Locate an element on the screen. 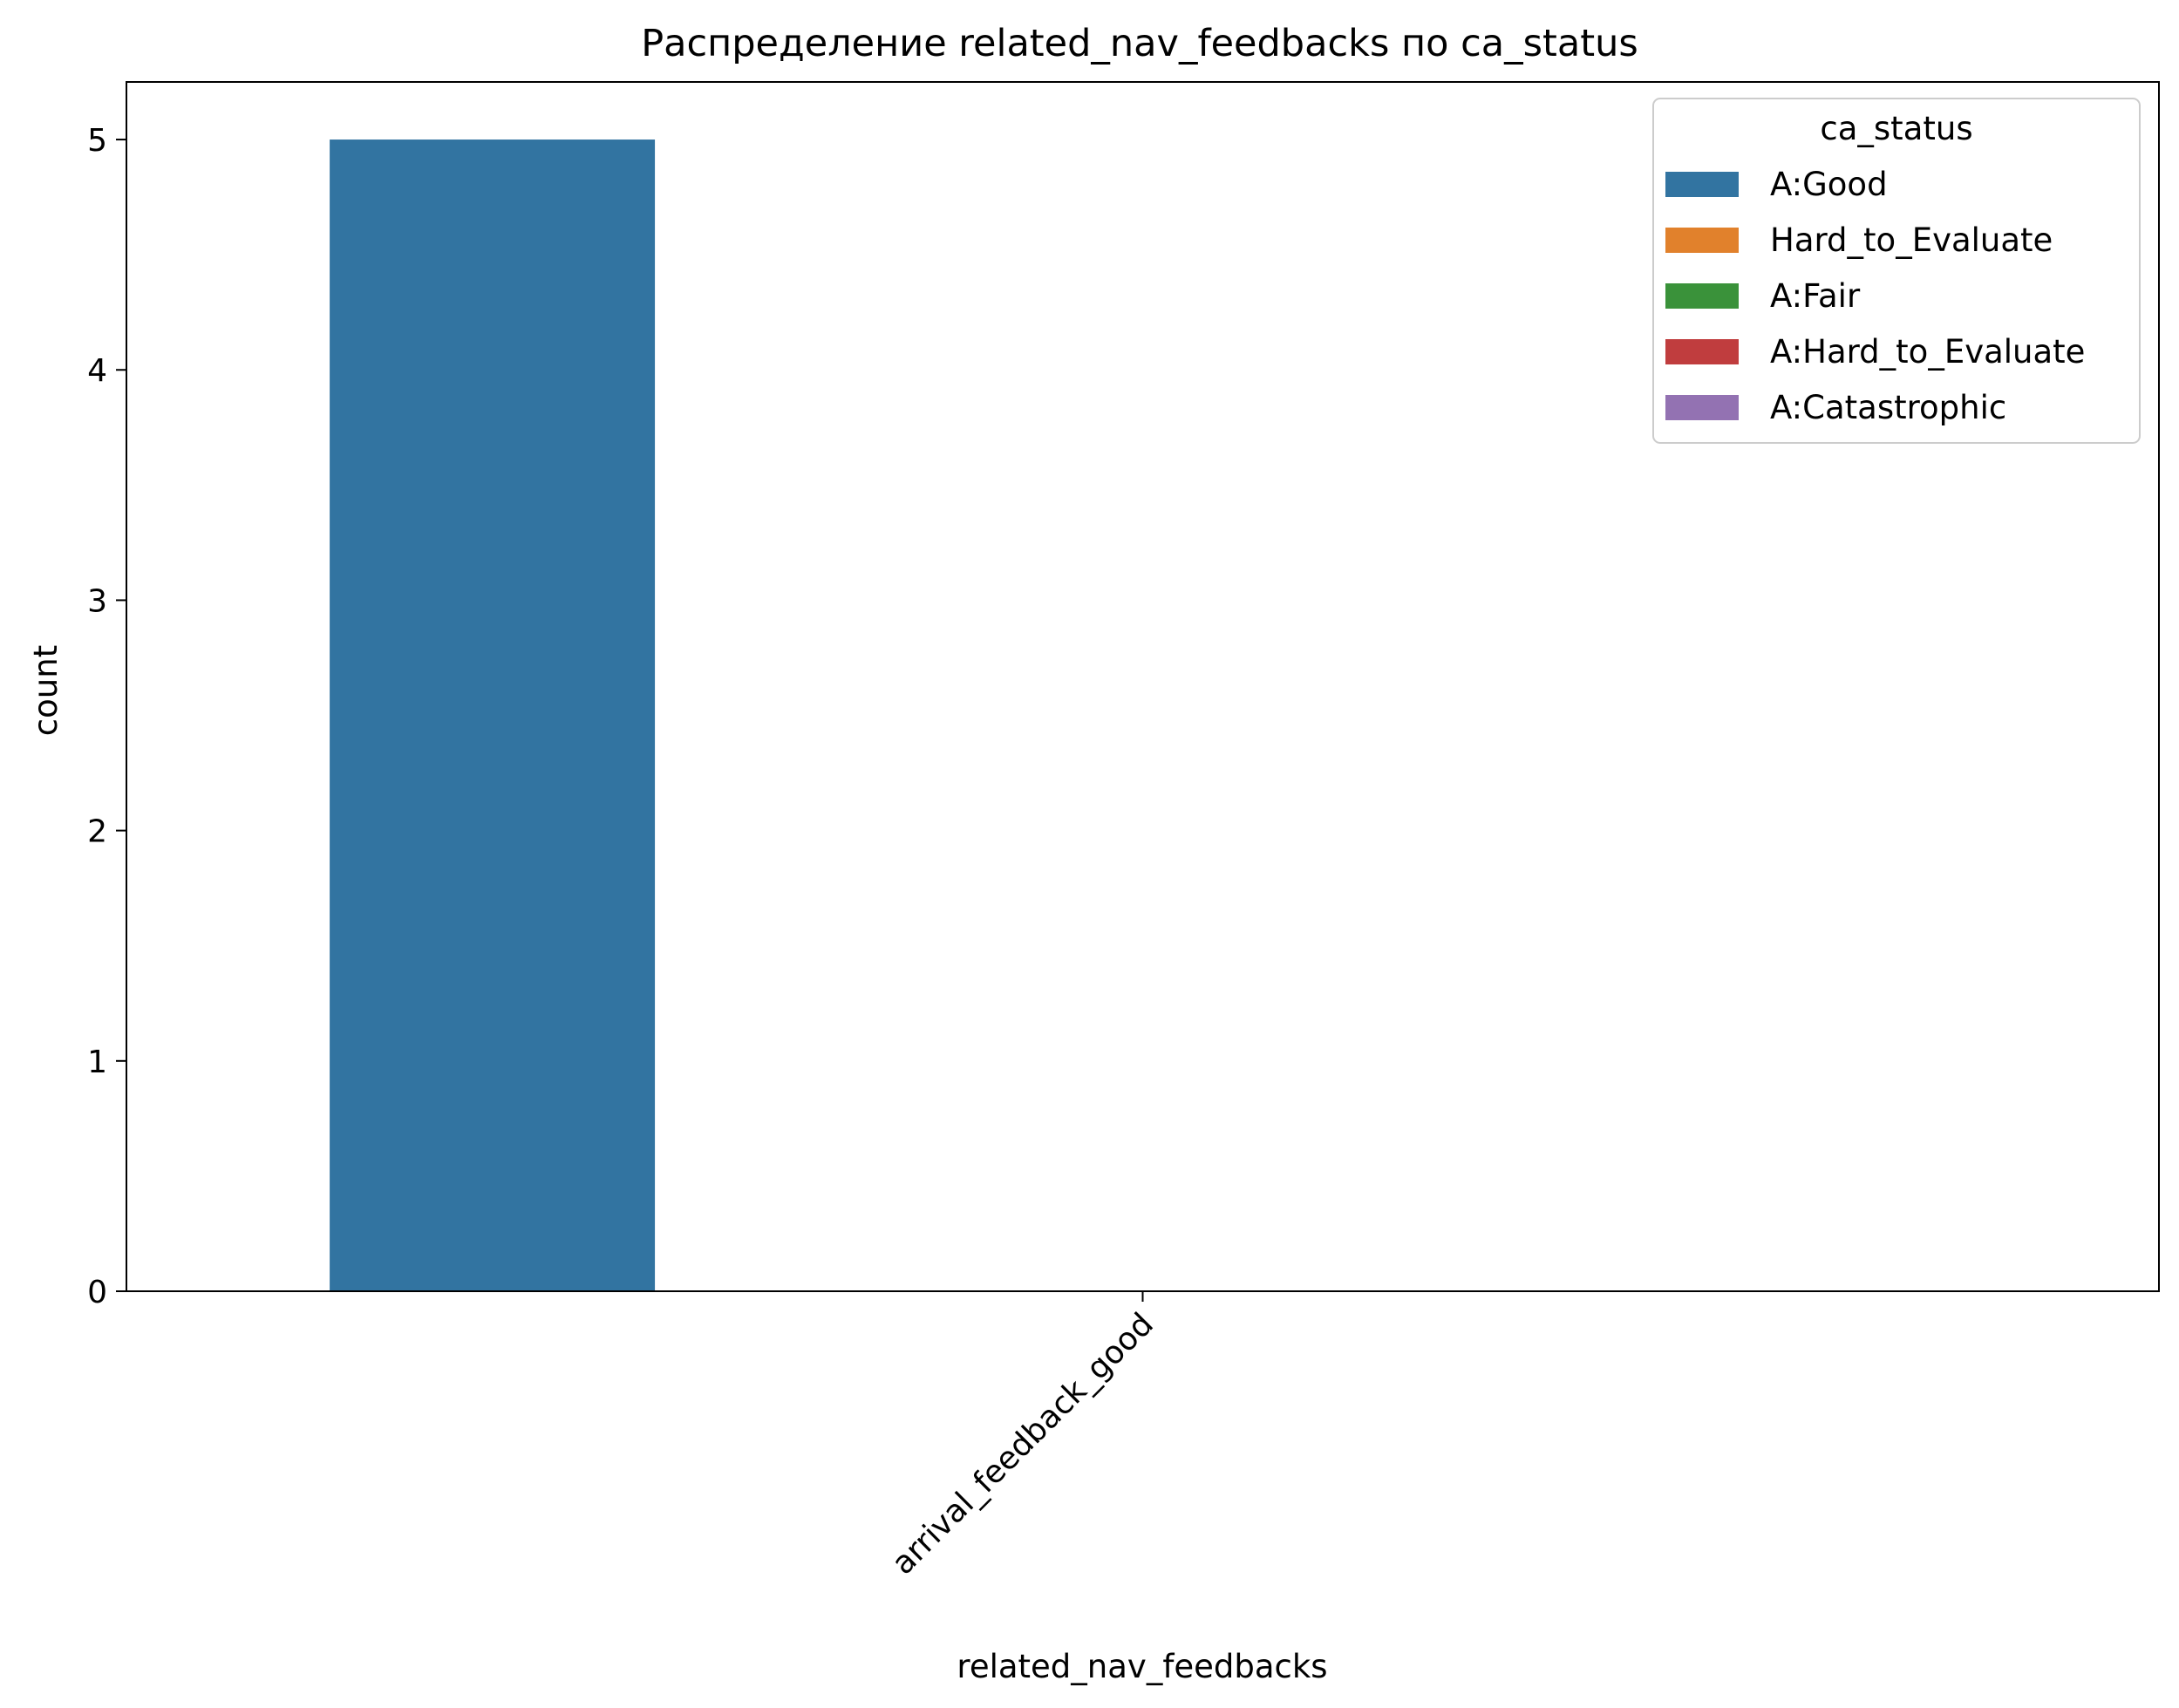 The image size is (2179, 1708). y-tick-label: 3 is located at coordinates (97, 601).